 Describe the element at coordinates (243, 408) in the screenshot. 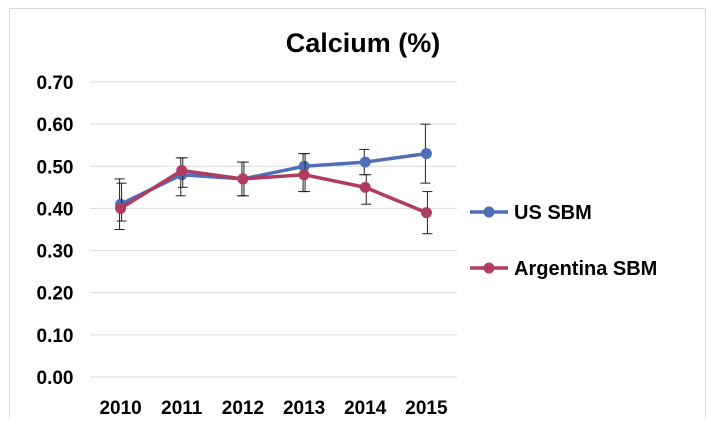

I see `x-tick-label: 2012` at that location.